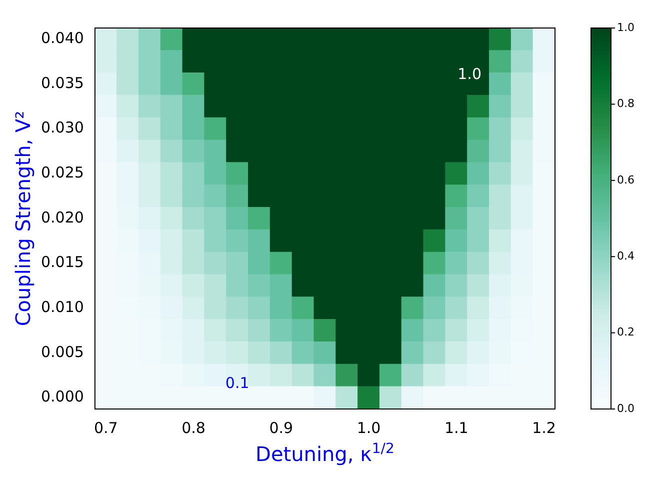  I want to click on color-bar-label: 0.8, so click(625, 103).